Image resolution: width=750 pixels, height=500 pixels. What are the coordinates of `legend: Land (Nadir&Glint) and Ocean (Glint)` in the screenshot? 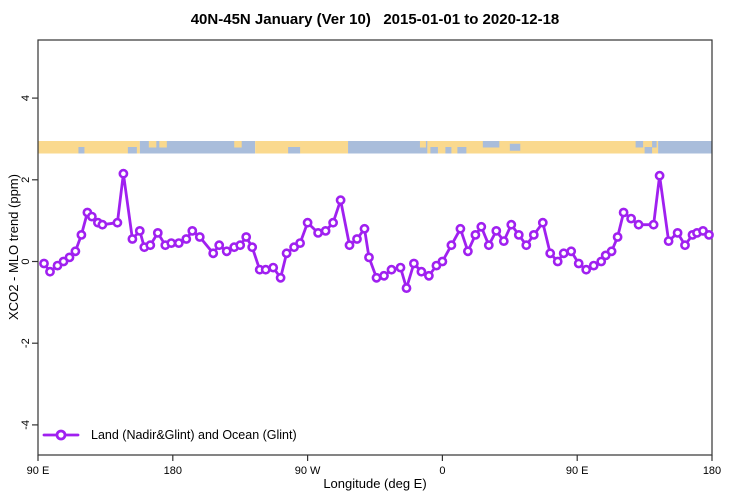 It's located at (169, 435).